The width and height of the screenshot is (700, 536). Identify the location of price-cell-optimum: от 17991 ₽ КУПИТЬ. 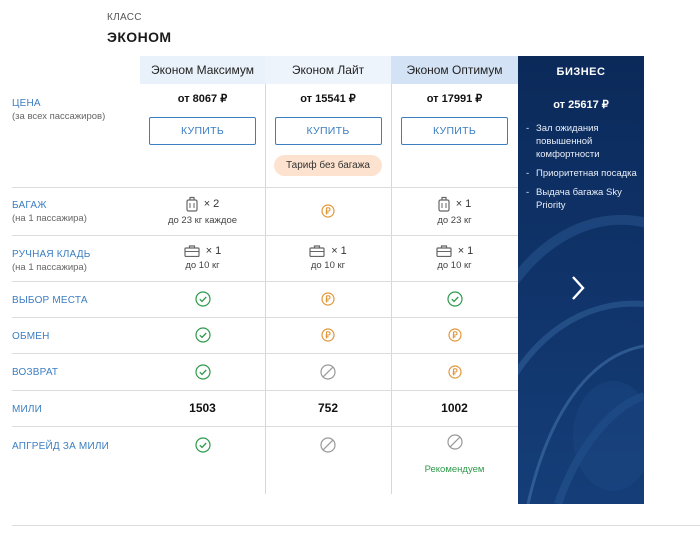
(454, 118).